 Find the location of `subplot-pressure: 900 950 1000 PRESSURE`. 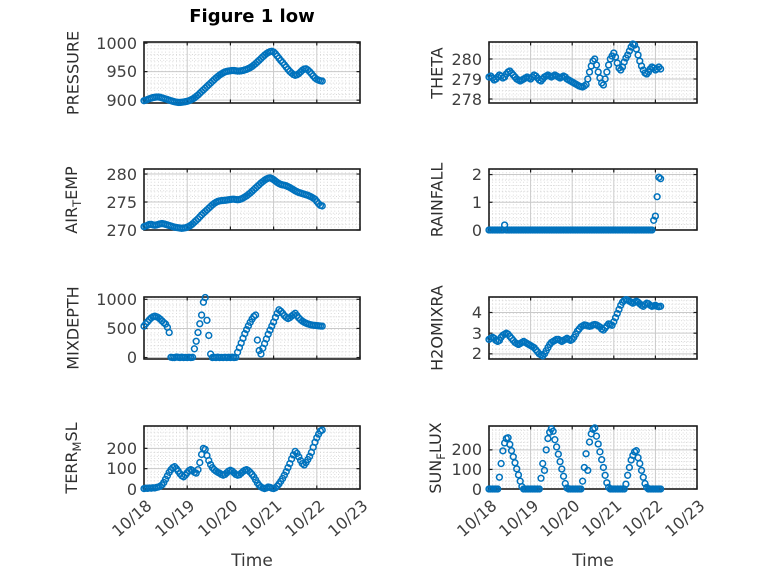

subplot-pressure: 900 950 1000 PRESSURE is located at coordinates (212, 72).